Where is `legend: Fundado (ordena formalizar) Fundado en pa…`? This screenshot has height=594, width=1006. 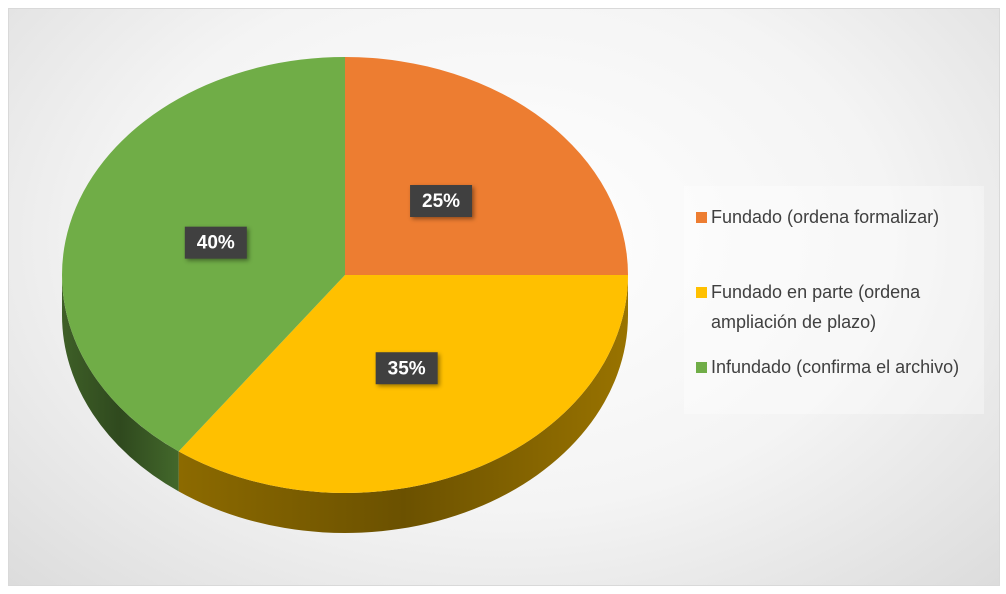
legend: Fundado (ordena formalizar) Fundado en pa… is located at coordinates (834, 300).